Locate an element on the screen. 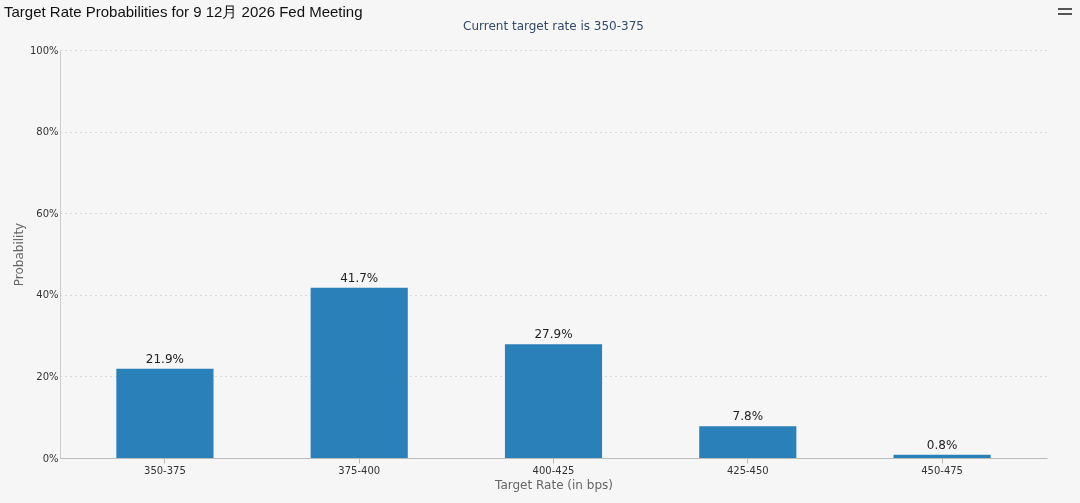 This screenshot has height=503, width=1080. x-tick-label: 400-425 is located at coordinates (553, 470).